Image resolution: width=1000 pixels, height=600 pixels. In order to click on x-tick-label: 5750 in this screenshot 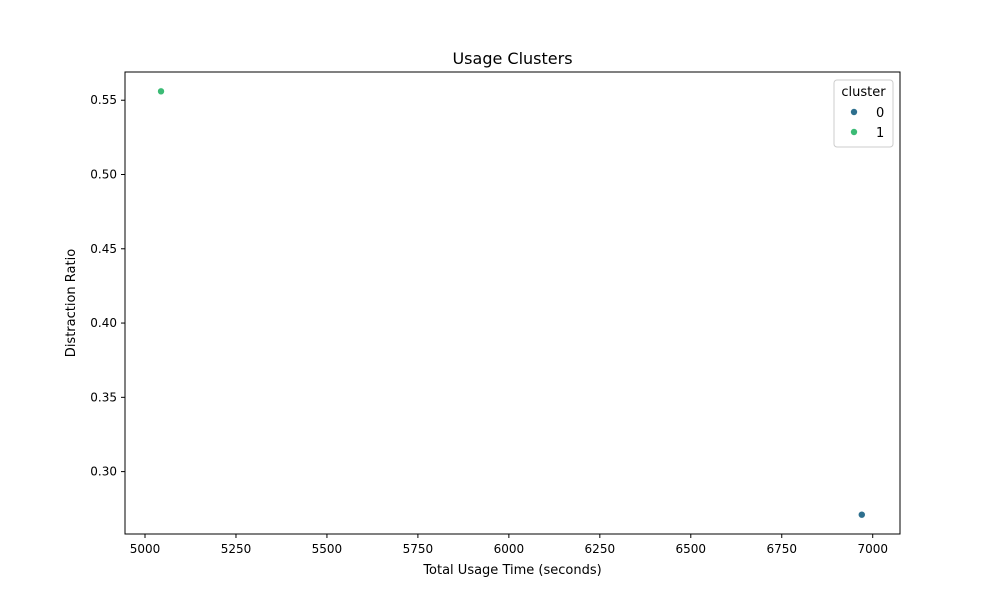, I will do `click(418, 549)`.